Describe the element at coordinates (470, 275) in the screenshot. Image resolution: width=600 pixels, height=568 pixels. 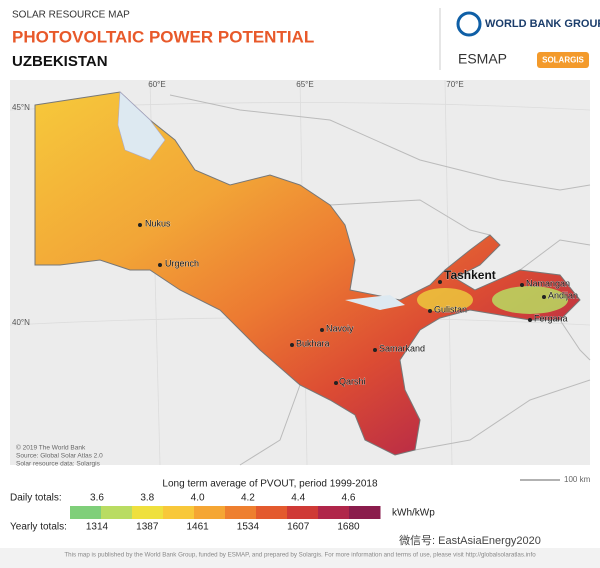
I see `city-label: Tashkent` at that location.